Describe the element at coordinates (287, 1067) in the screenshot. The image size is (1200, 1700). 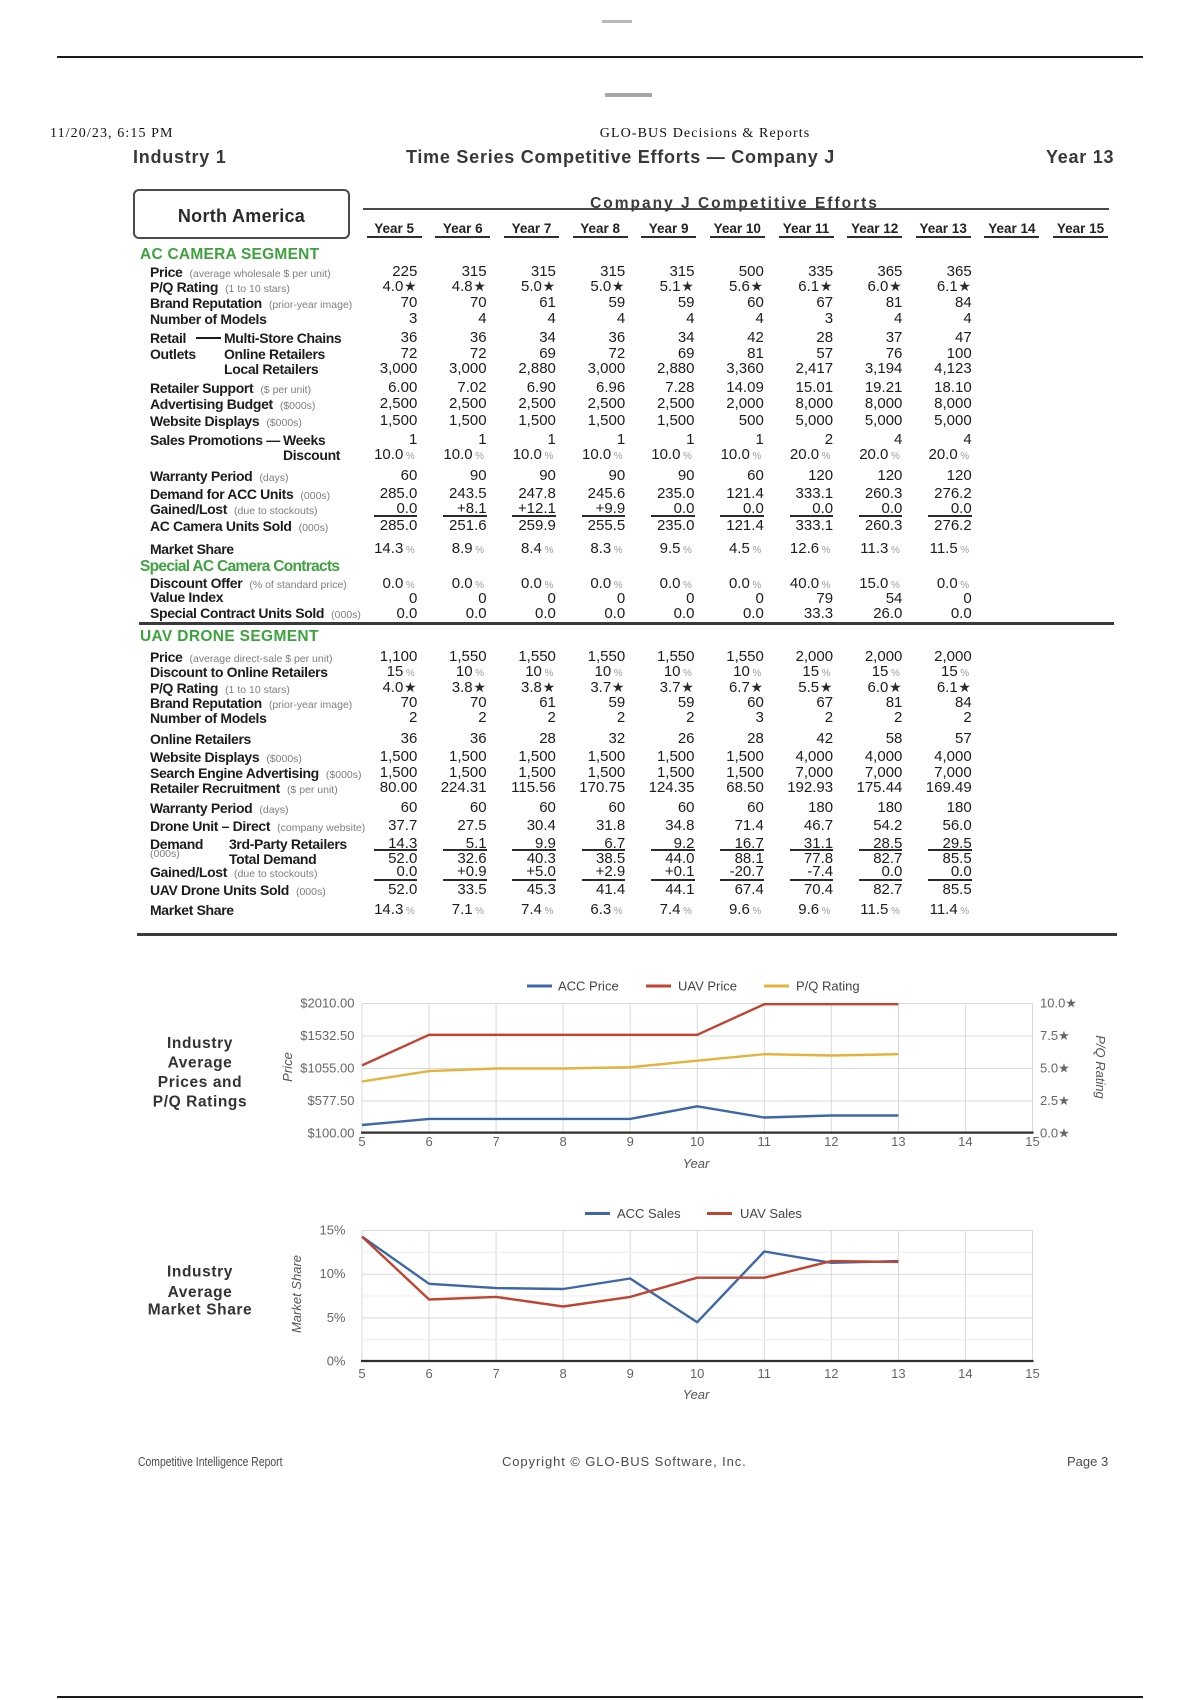
I see `svg-text: Price` at that location.